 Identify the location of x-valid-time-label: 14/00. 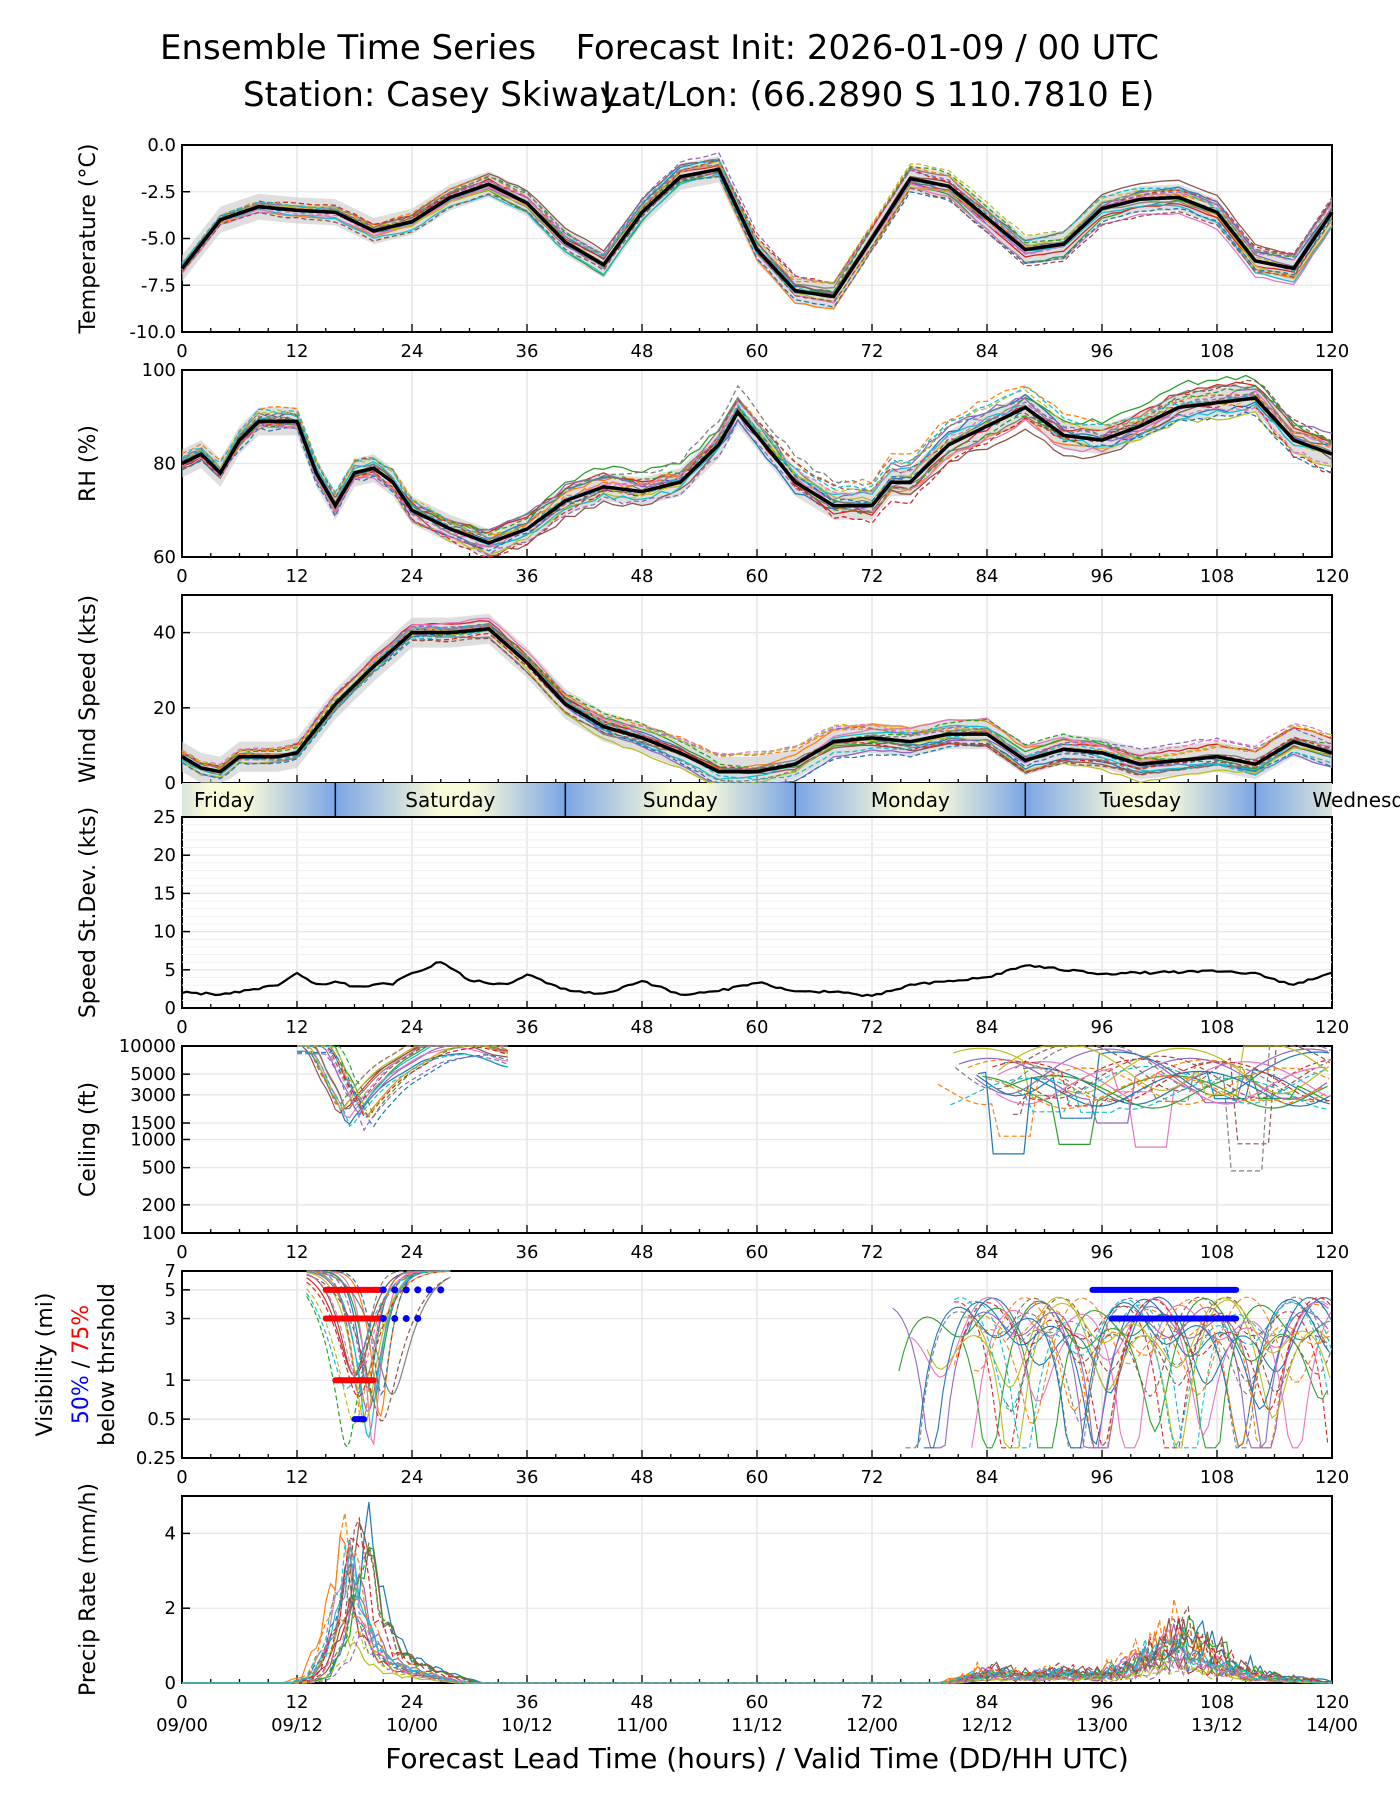
(1332, 1725).